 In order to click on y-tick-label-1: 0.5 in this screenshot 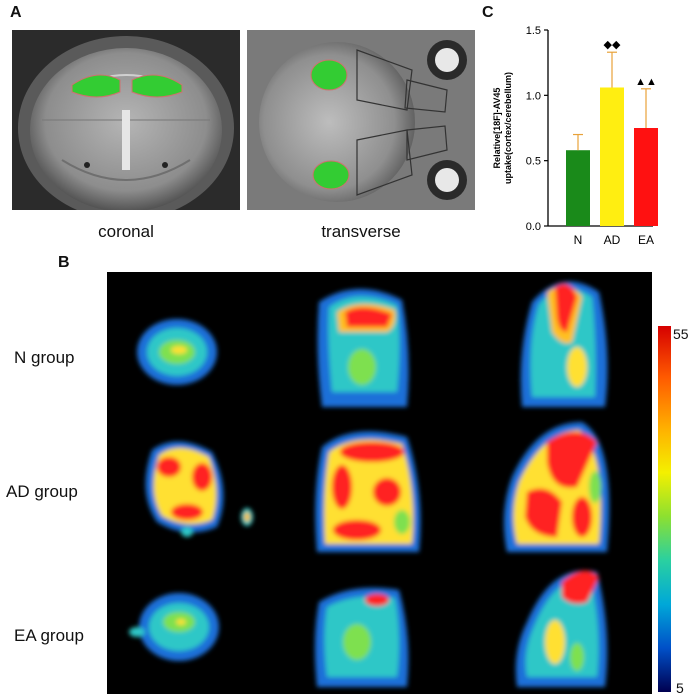, I will do `click(533, 162)`.